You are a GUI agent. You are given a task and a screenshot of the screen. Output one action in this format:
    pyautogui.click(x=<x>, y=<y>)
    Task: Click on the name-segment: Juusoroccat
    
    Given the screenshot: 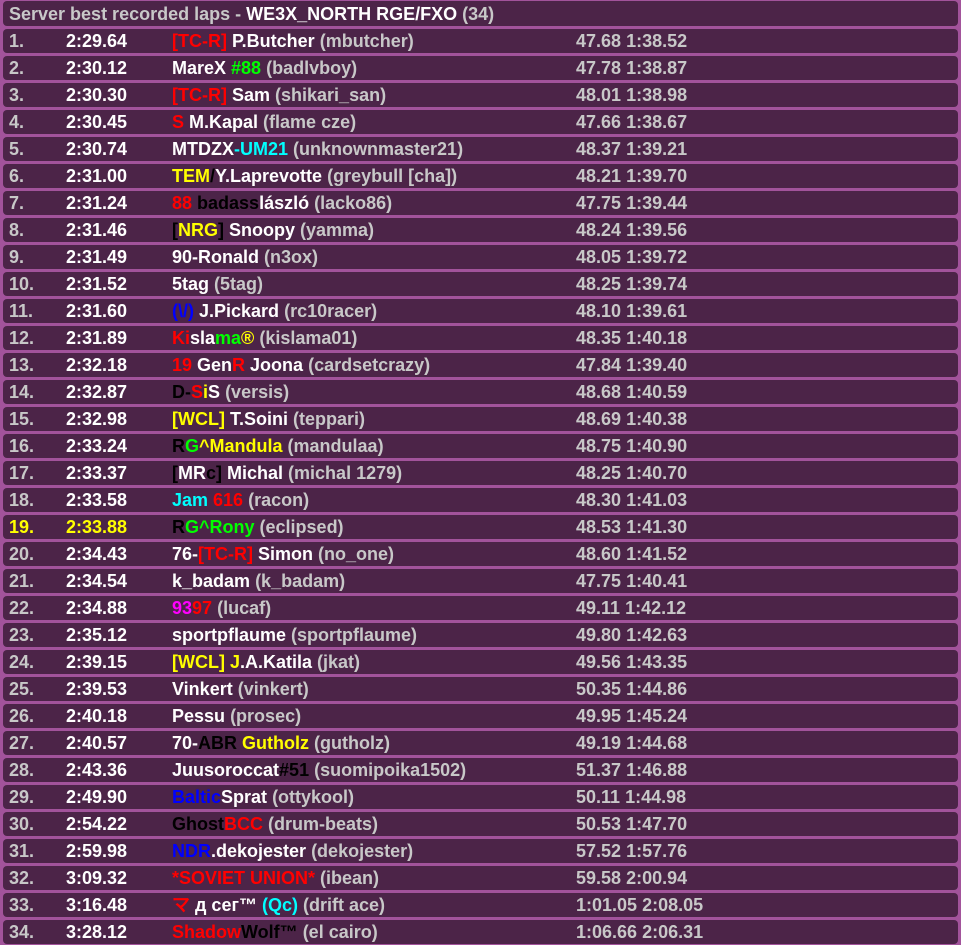 What is the action you would take?
    pyautogui.click(x=226, y=770)
    